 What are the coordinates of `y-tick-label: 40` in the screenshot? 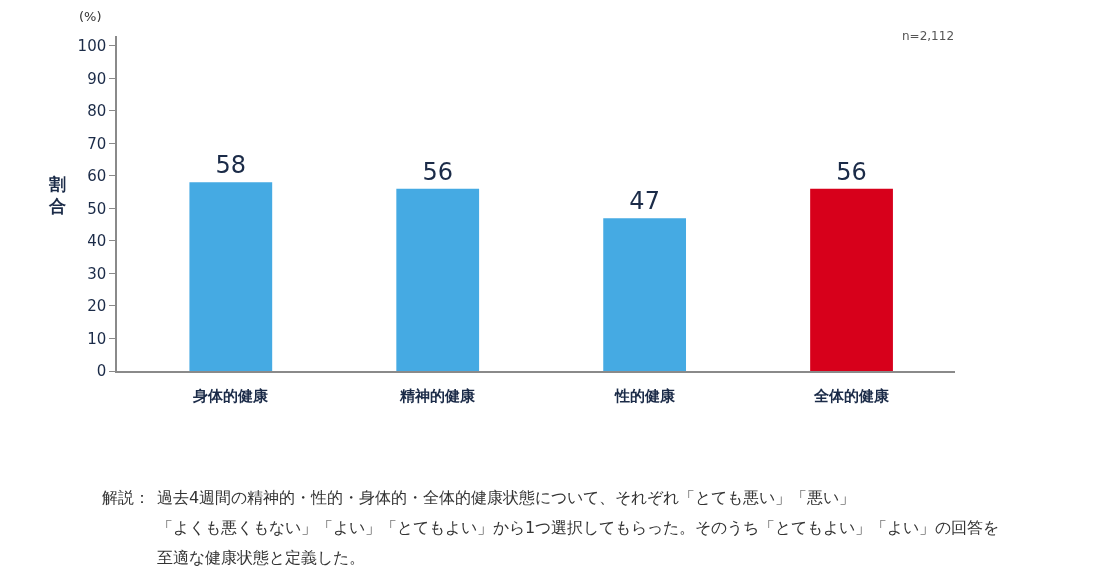 It's located at (97, 241).